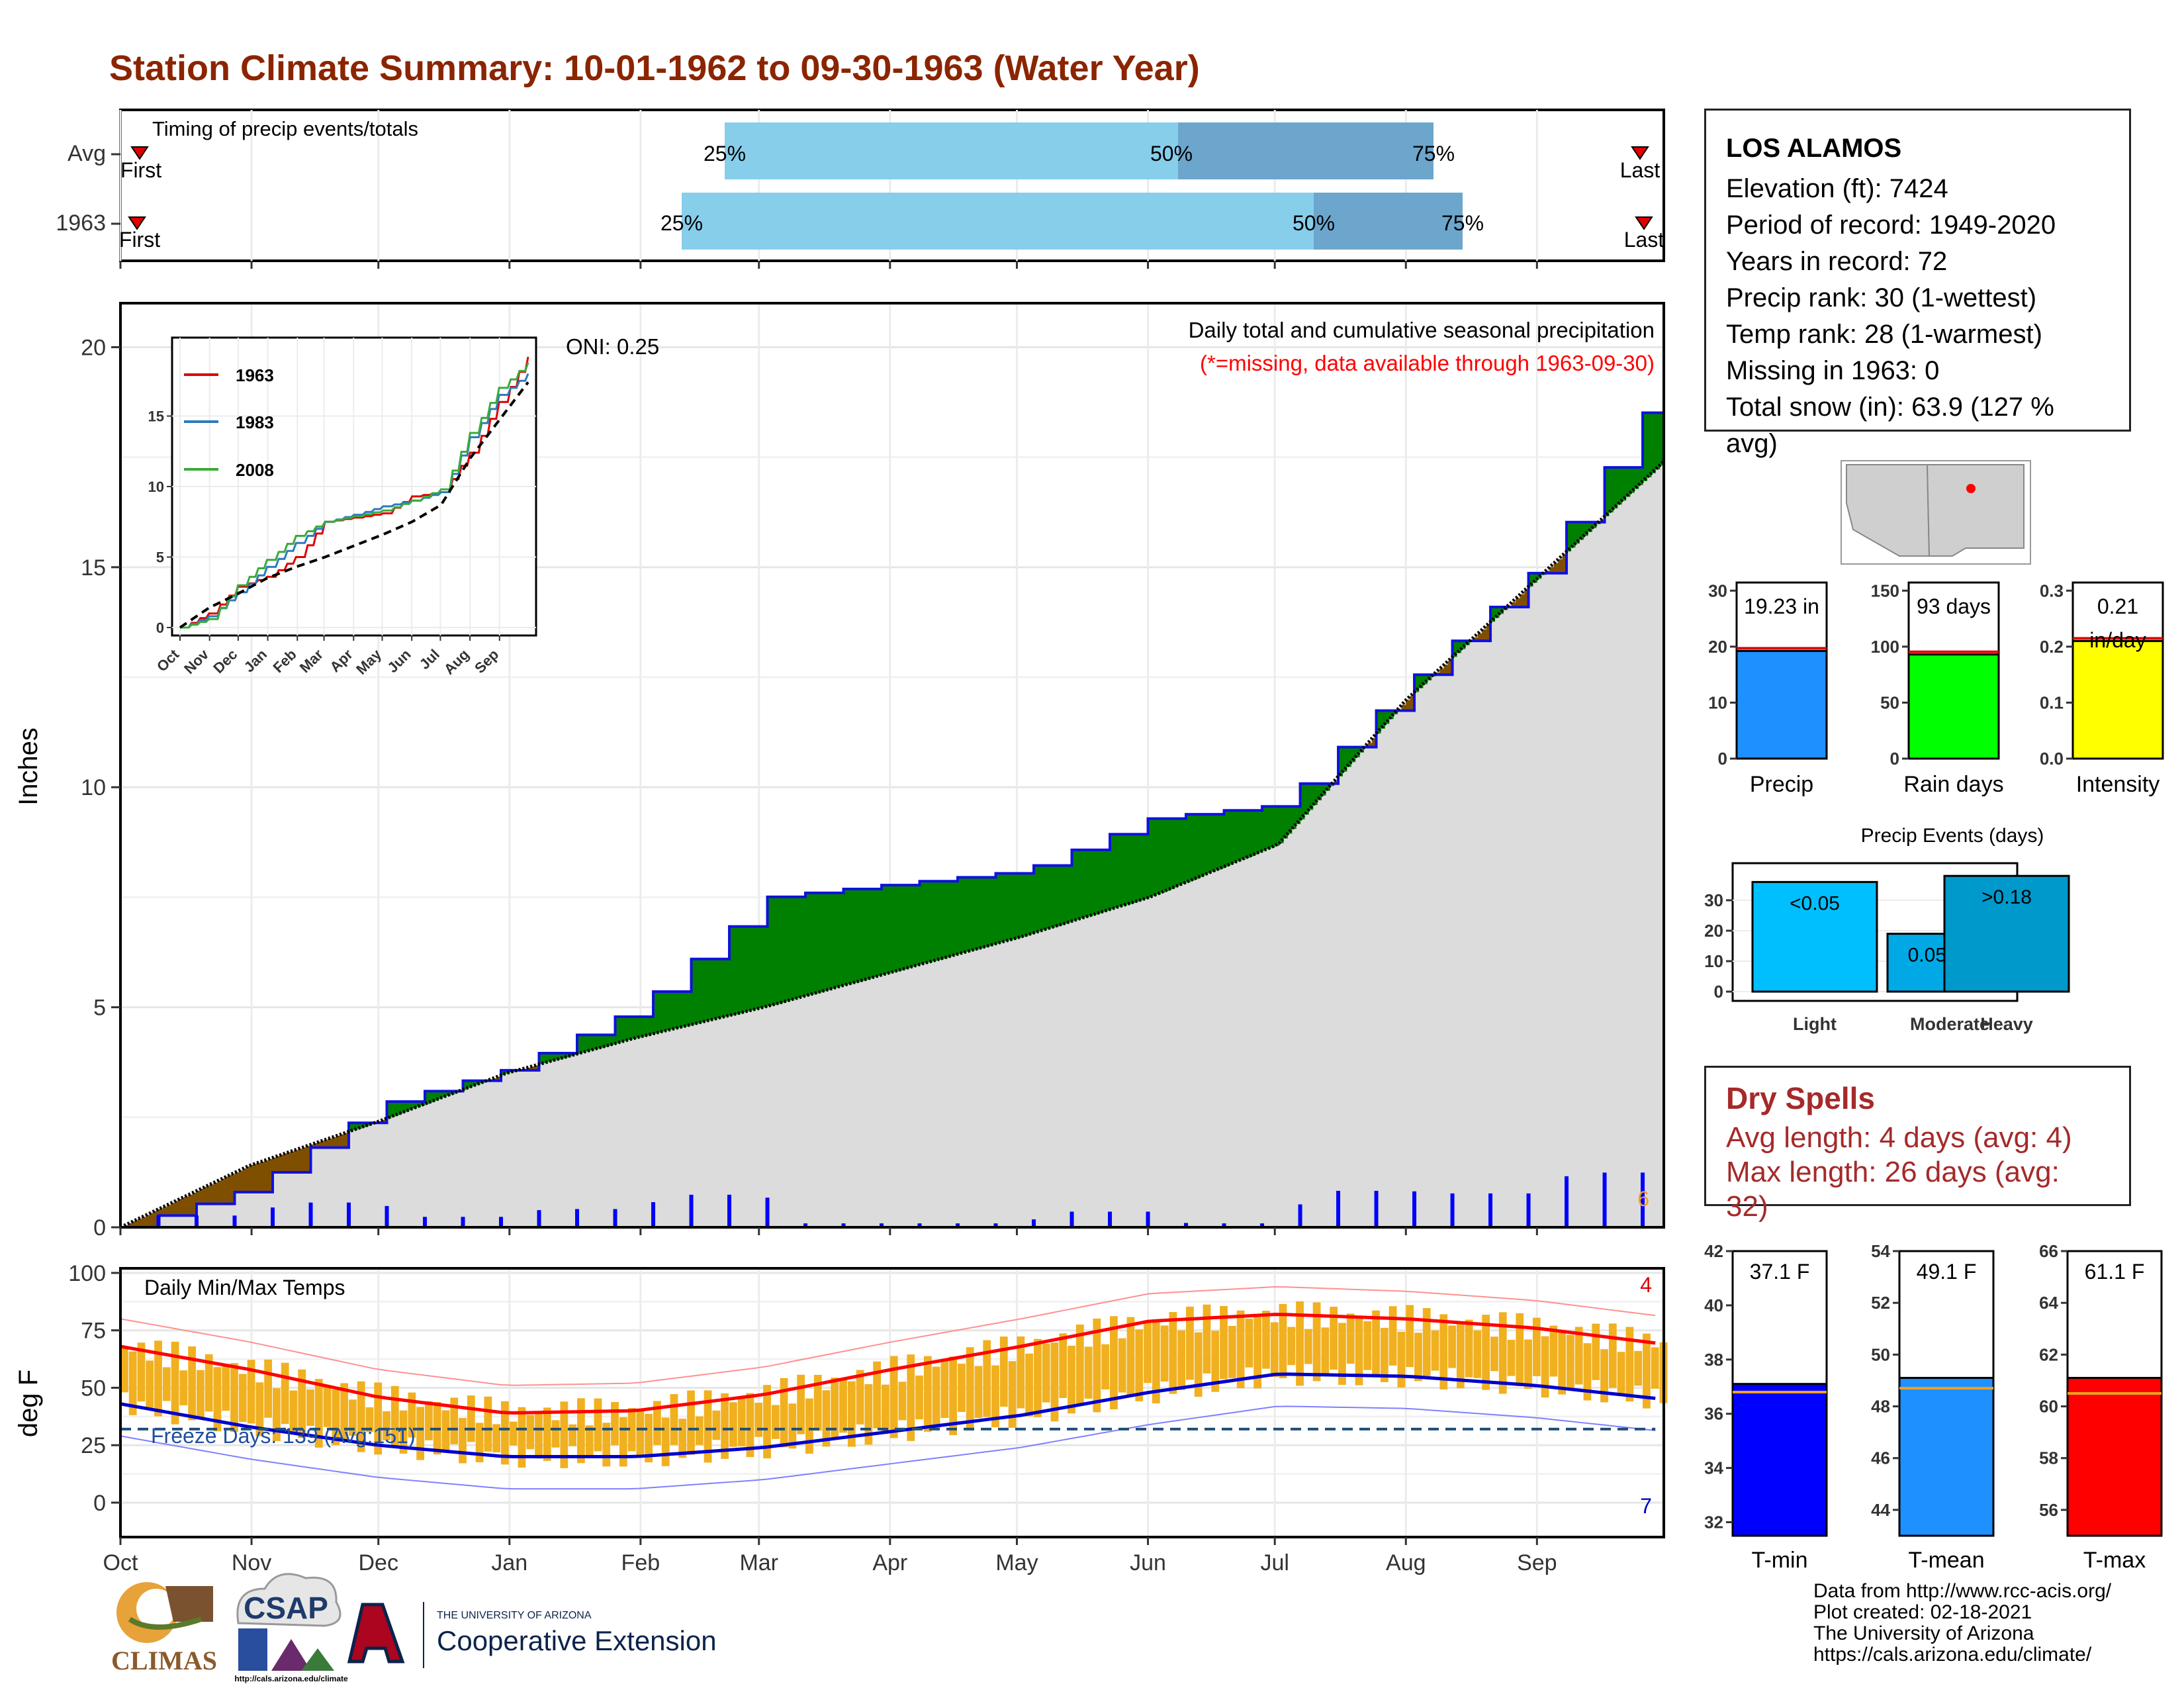 This screenshot has width=2184, height=1688. Describe the element at coordinates (139, 240) in the screenshot. I see `y1963-first-label: First` at that location.